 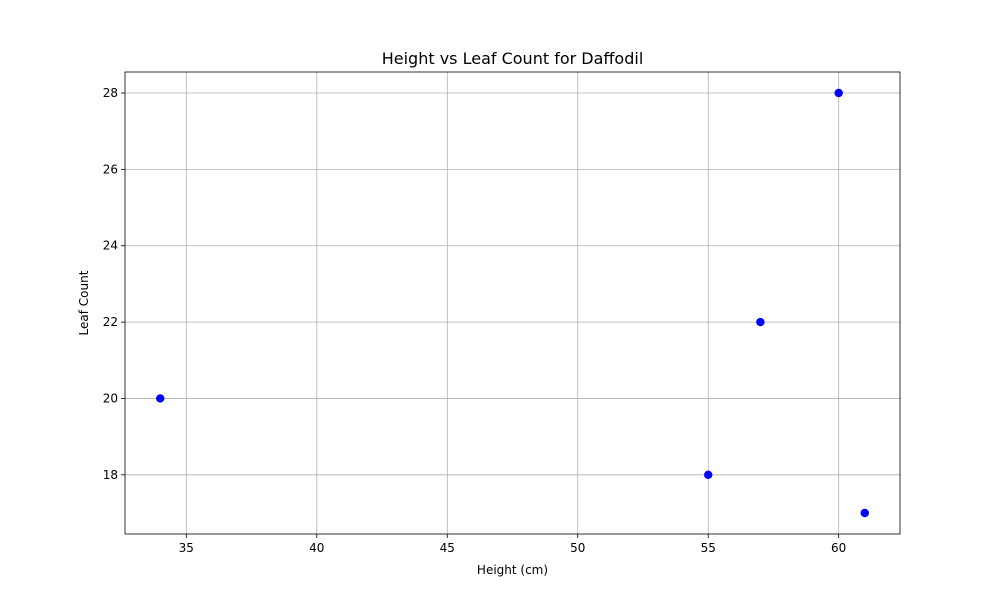 What do you see at coordinates (110, 475) in the screenshot?
I see `y-tick-label: 18` at bounding box center [110, 475].